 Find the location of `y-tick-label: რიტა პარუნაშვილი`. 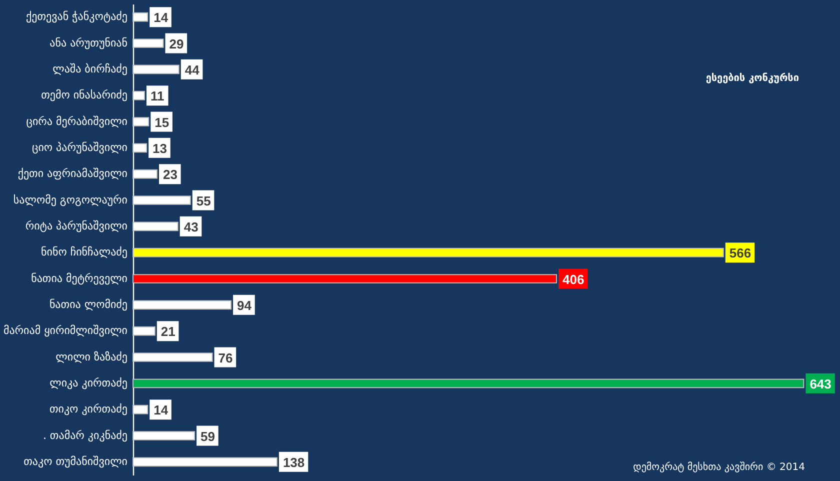

y-tick-label: რიტა პარუნაშვილი is located at coordinates (76, 225).